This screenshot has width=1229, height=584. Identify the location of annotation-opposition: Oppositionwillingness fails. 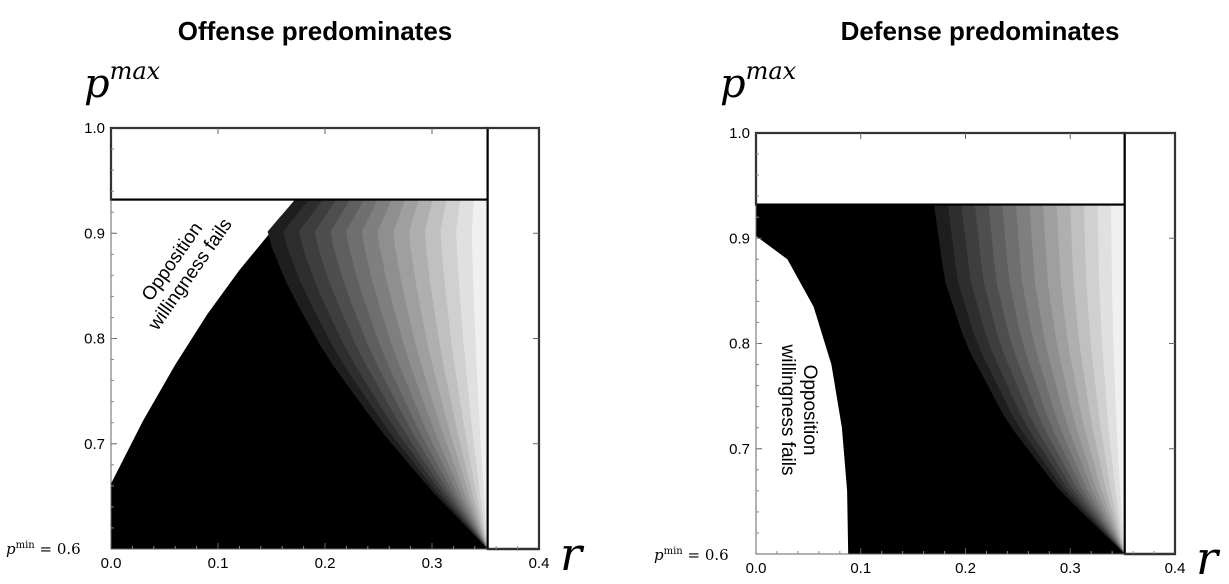
(798, 410).